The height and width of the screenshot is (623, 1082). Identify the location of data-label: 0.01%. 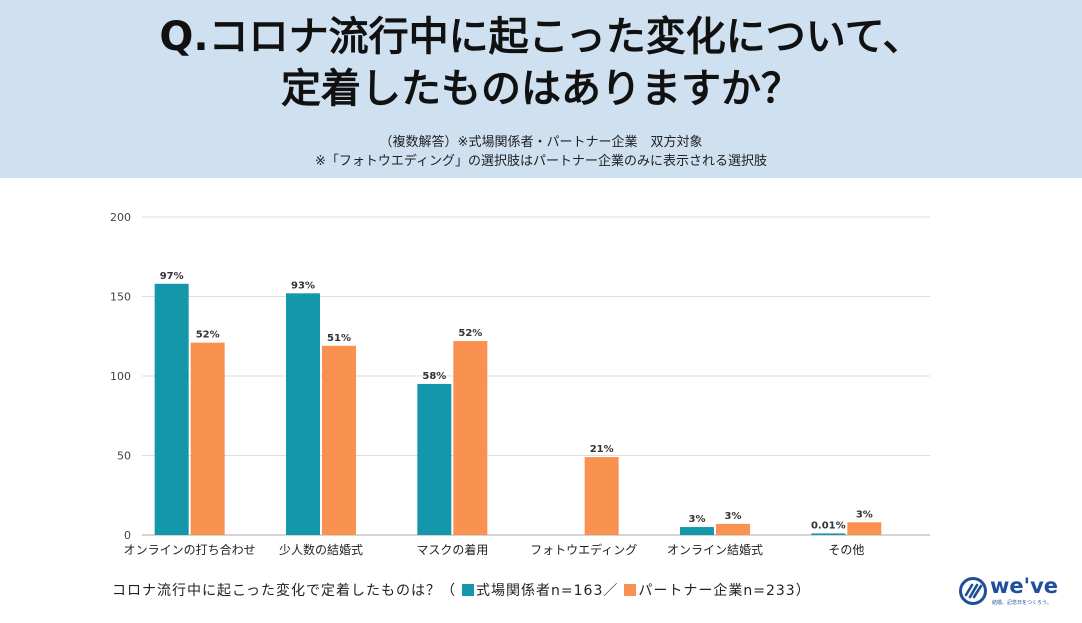
(828, 525).